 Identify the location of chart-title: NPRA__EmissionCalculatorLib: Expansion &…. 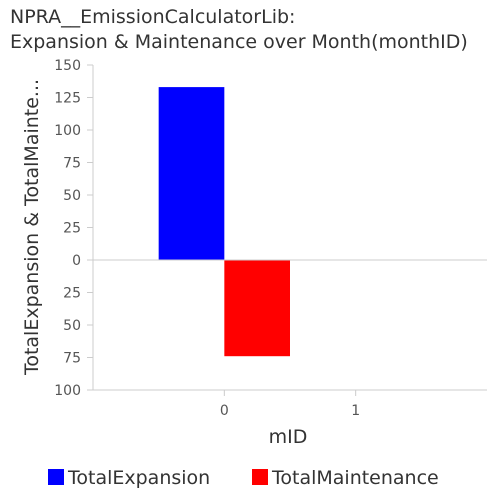
(252, 30).